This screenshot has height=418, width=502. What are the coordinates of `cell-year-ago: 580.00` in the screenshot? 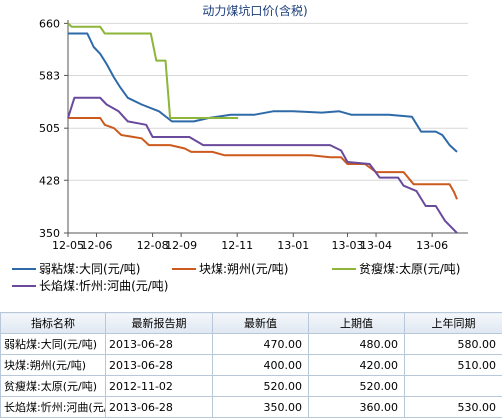 It's located at (453, 344).